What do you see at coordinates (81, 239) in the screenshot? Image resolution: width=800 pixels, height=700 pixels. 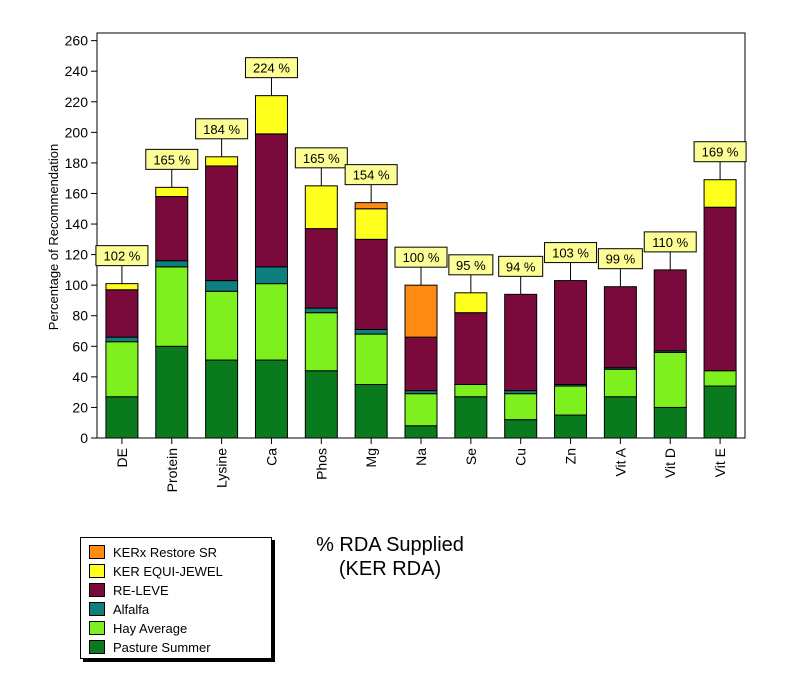 I see `y-axis: 0 20 40 60 80 100 120 140 160 180 200 220 240 260` at bounding box center [81, 239].